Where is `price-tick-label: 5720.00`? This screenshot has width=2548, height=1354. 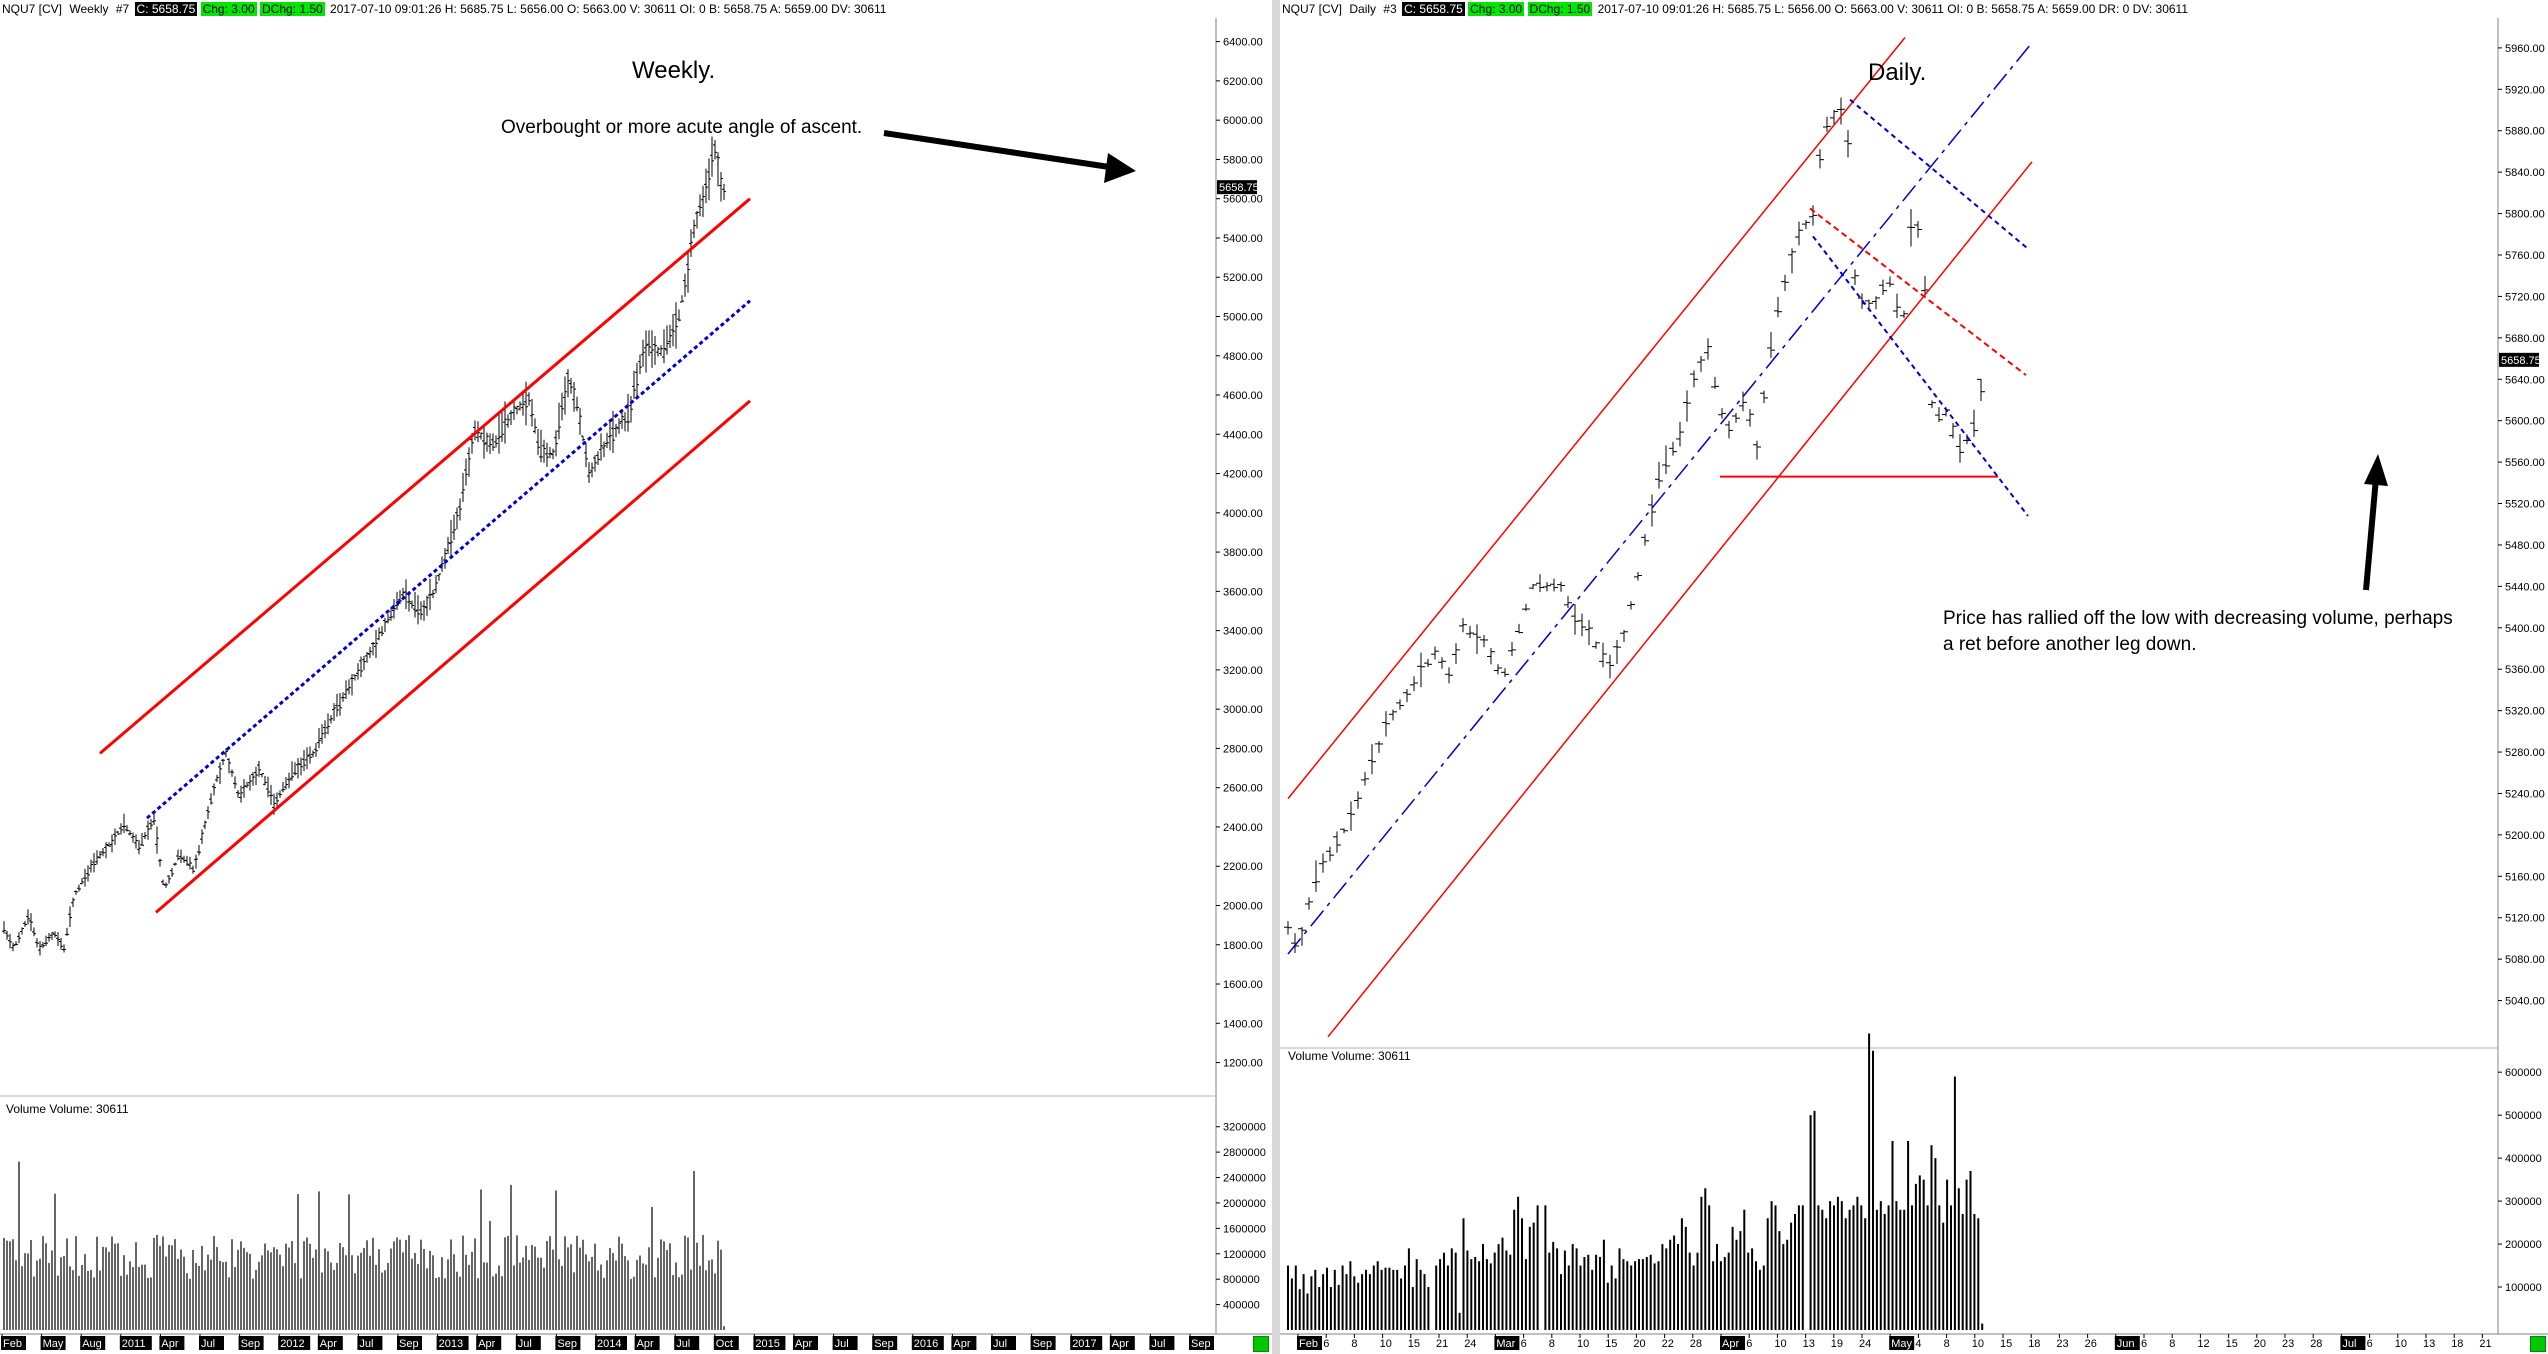
price-tick-label: 5720.00 is located at coordinates (2525, 297).